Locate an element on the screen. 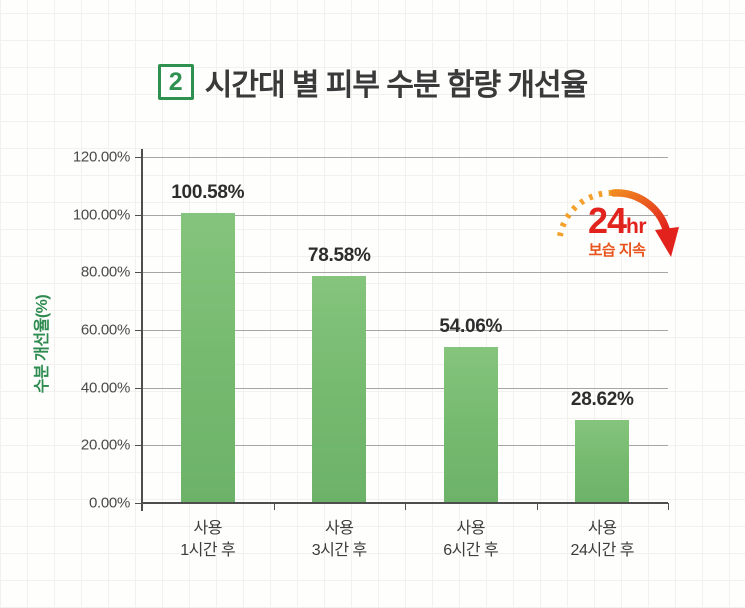 Image resolution: width=745 pixels, height=608 pixels. x-category-label: 사용 1시간 후 is located at coordinates (208, 539).